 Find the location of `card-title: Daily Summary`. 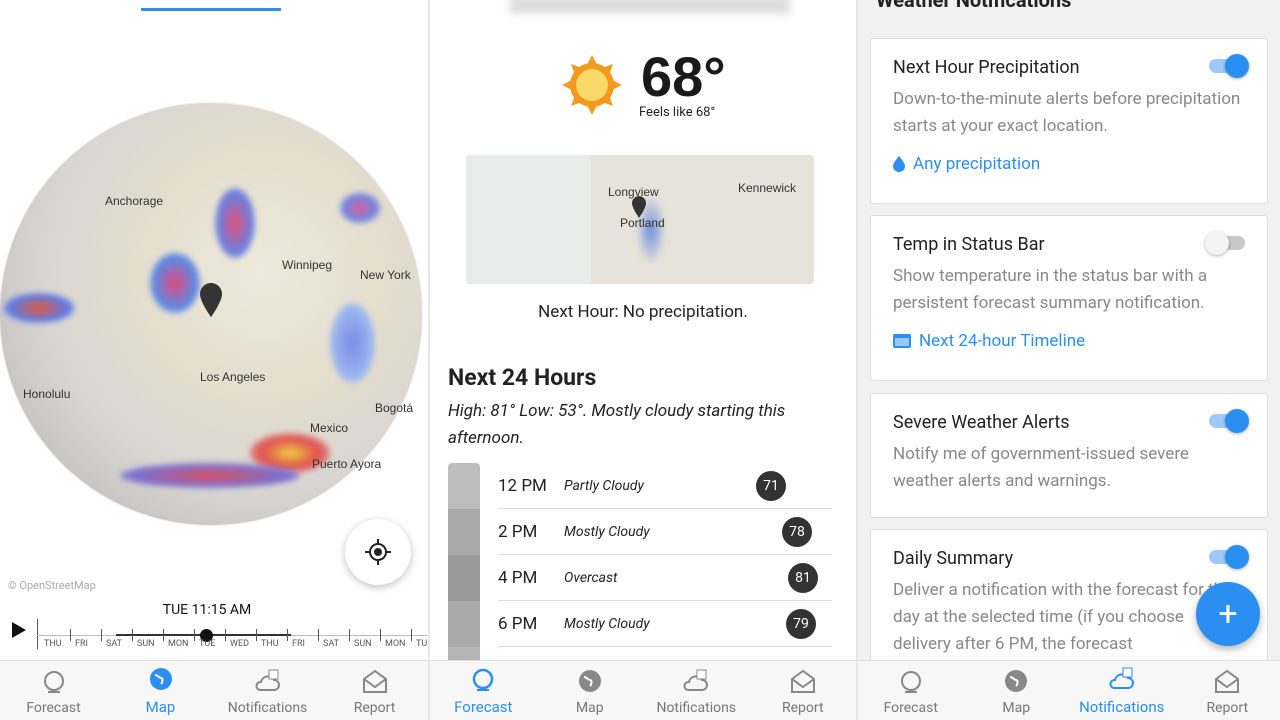

card-title: Daily Summary is located at coordinates (953, 558).